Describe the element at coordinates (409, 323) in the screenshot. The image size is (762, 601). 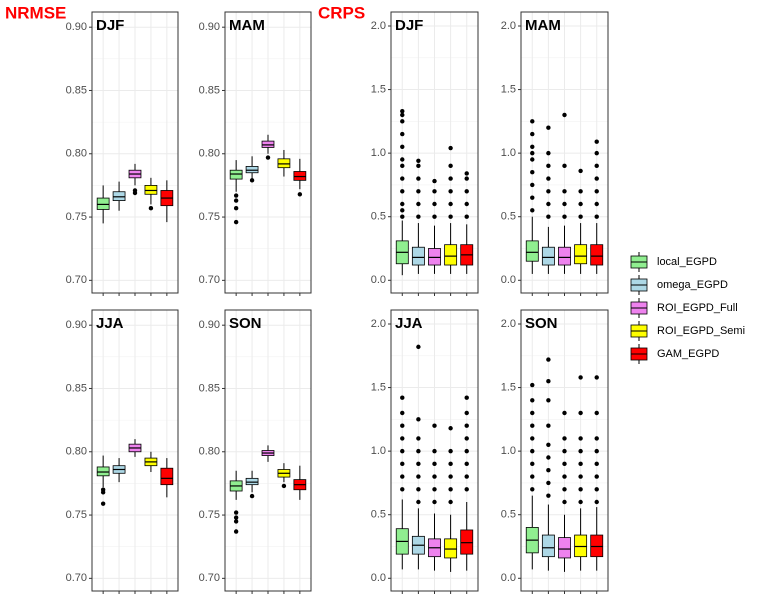
I see `panel-title: JJA` at that location.